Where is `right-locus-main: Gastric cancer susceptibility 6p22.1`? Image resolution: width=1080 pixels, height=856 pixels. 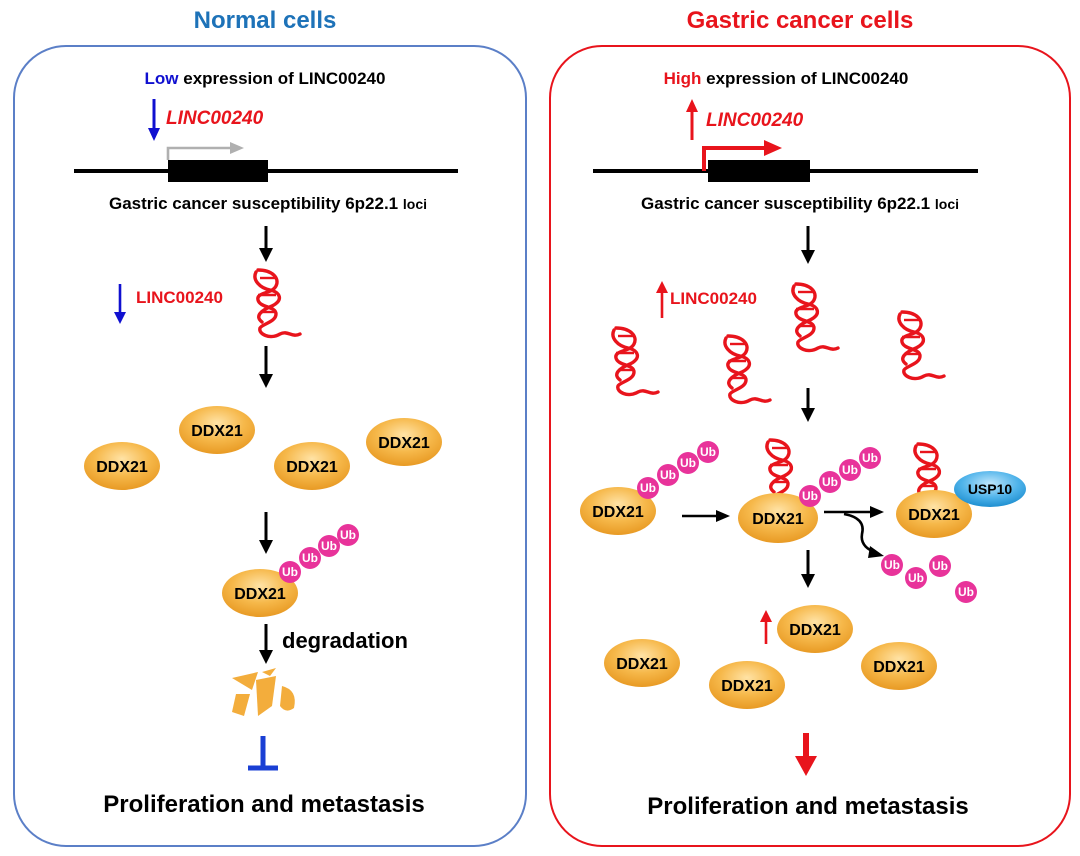
right-locus-main: Gastric cancer susceptibility 6p22.1 is located at coordinates (788, 203).